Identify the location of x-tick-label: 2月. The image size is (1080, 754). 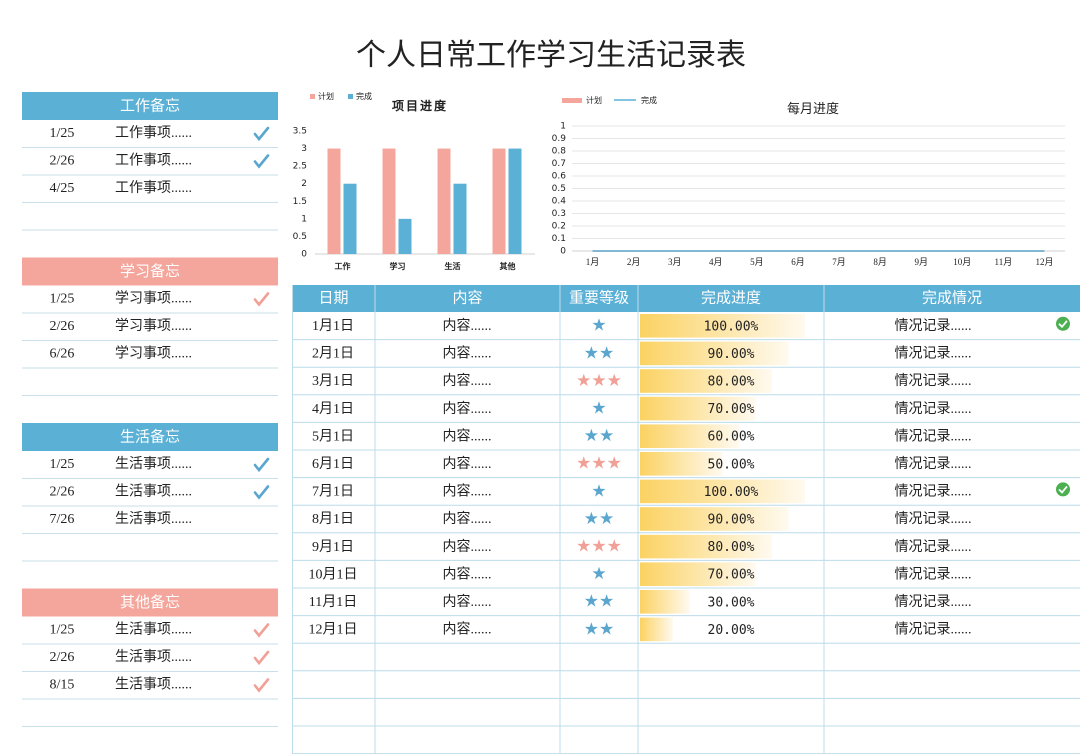
(634, 262).